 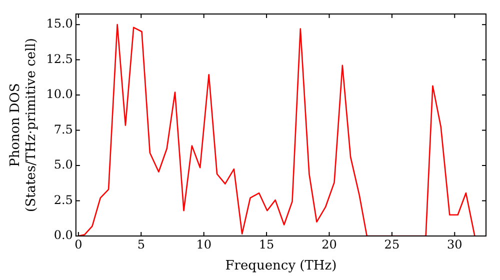 What do you see at coordinates (78, 244) in the screenshot?
I see `x-tick-label: 0` at bounding box center [78, 244].